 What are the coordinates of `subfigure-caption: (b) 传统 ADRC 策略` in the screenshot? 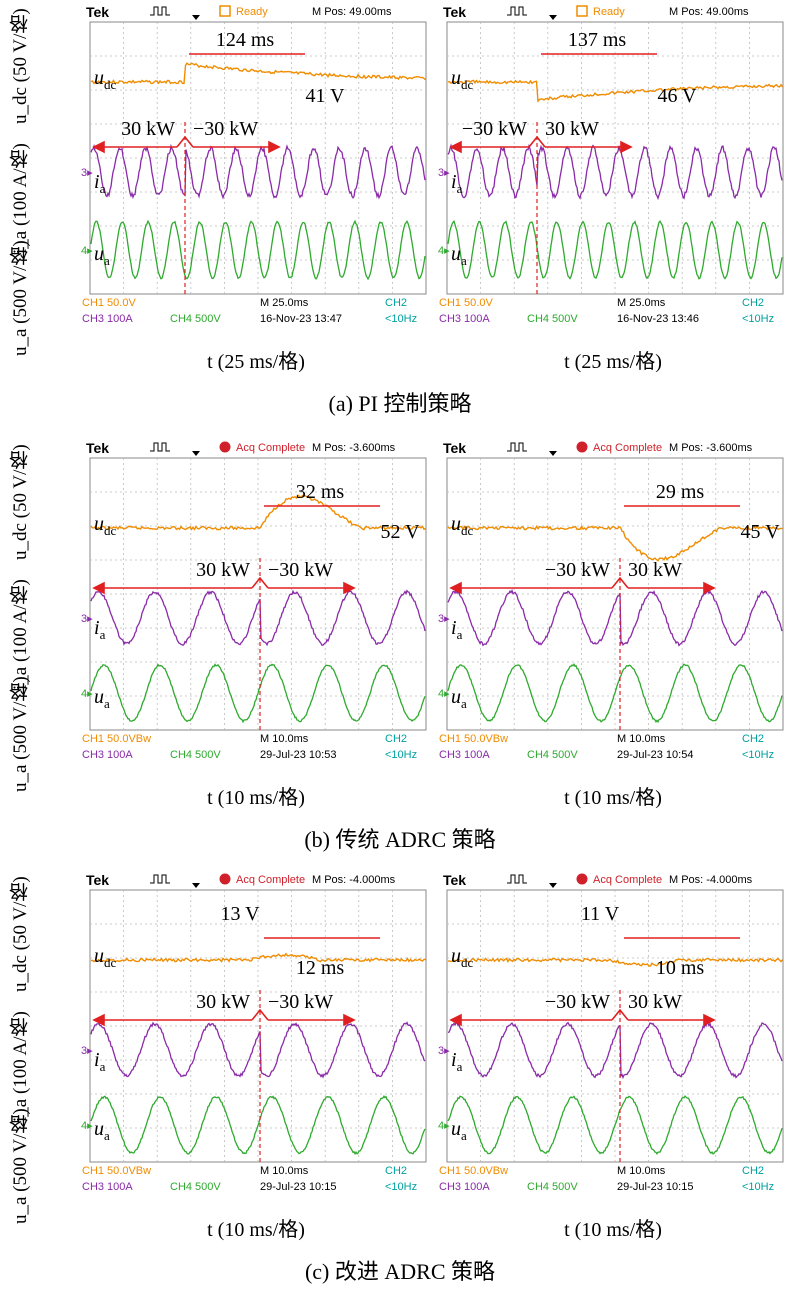 It's located at (400, 839).